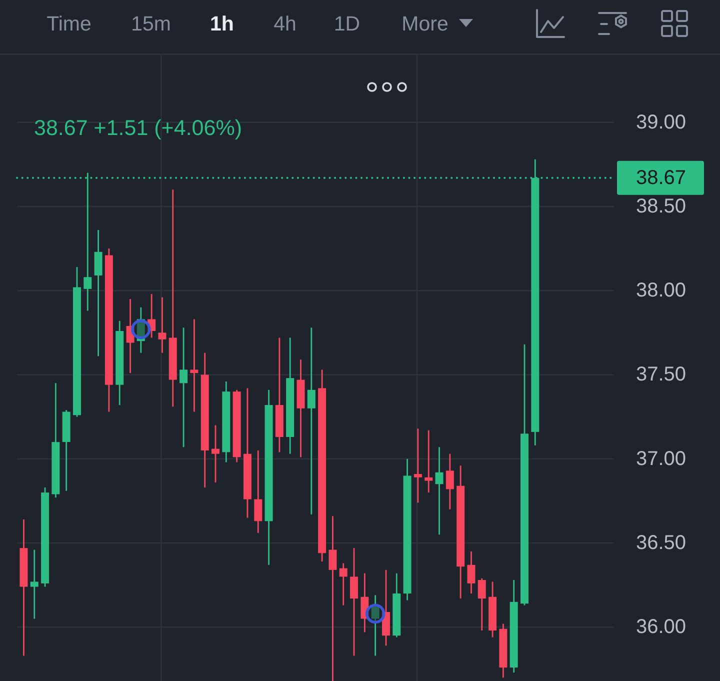  I want to click on text: 15m, so click(151, 24).